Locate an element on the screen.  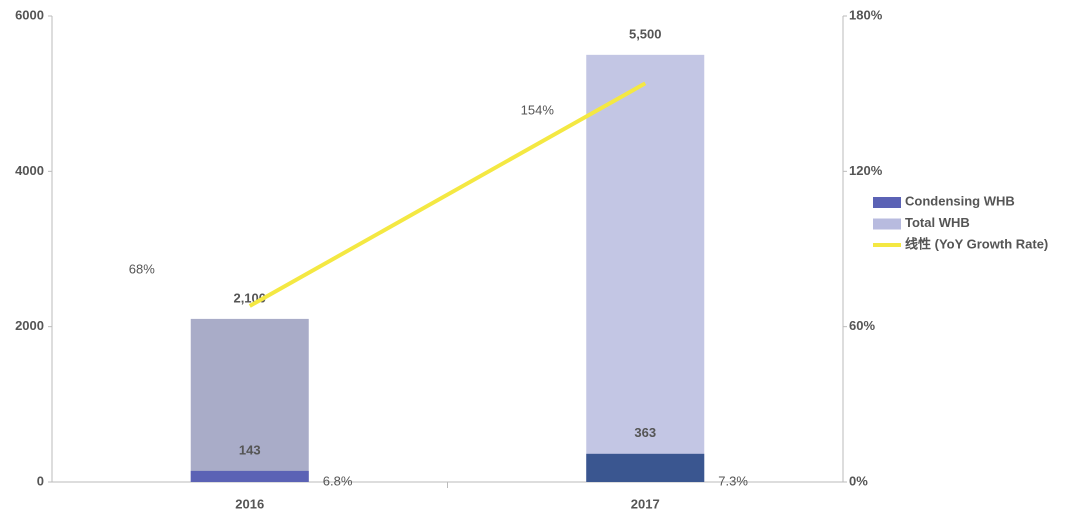
data-label: 143 is located at coordinates (250, 449).